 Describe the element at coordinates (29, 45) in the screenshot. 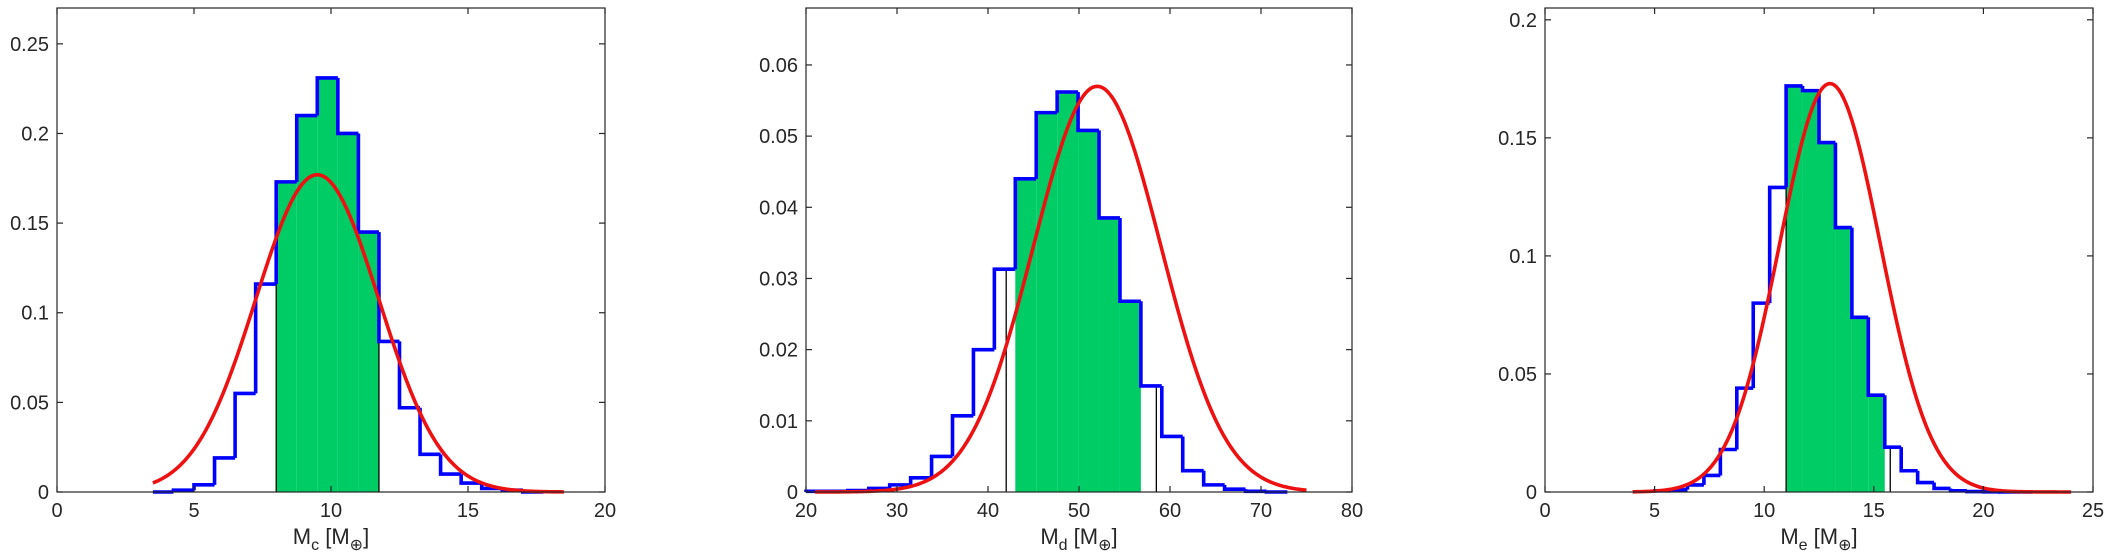

I see `y-tick-label: 0.25` at that location.